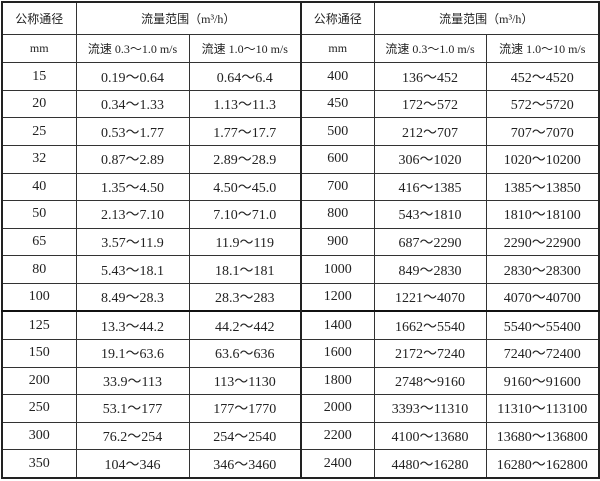 The height and width of the screenshot is (481, 600). What do you see at coordinates (245, 159) in the screenshot?
I see `flow-range-high-speed-cell: 2.89～28.9` at bounding box center [245, 159].